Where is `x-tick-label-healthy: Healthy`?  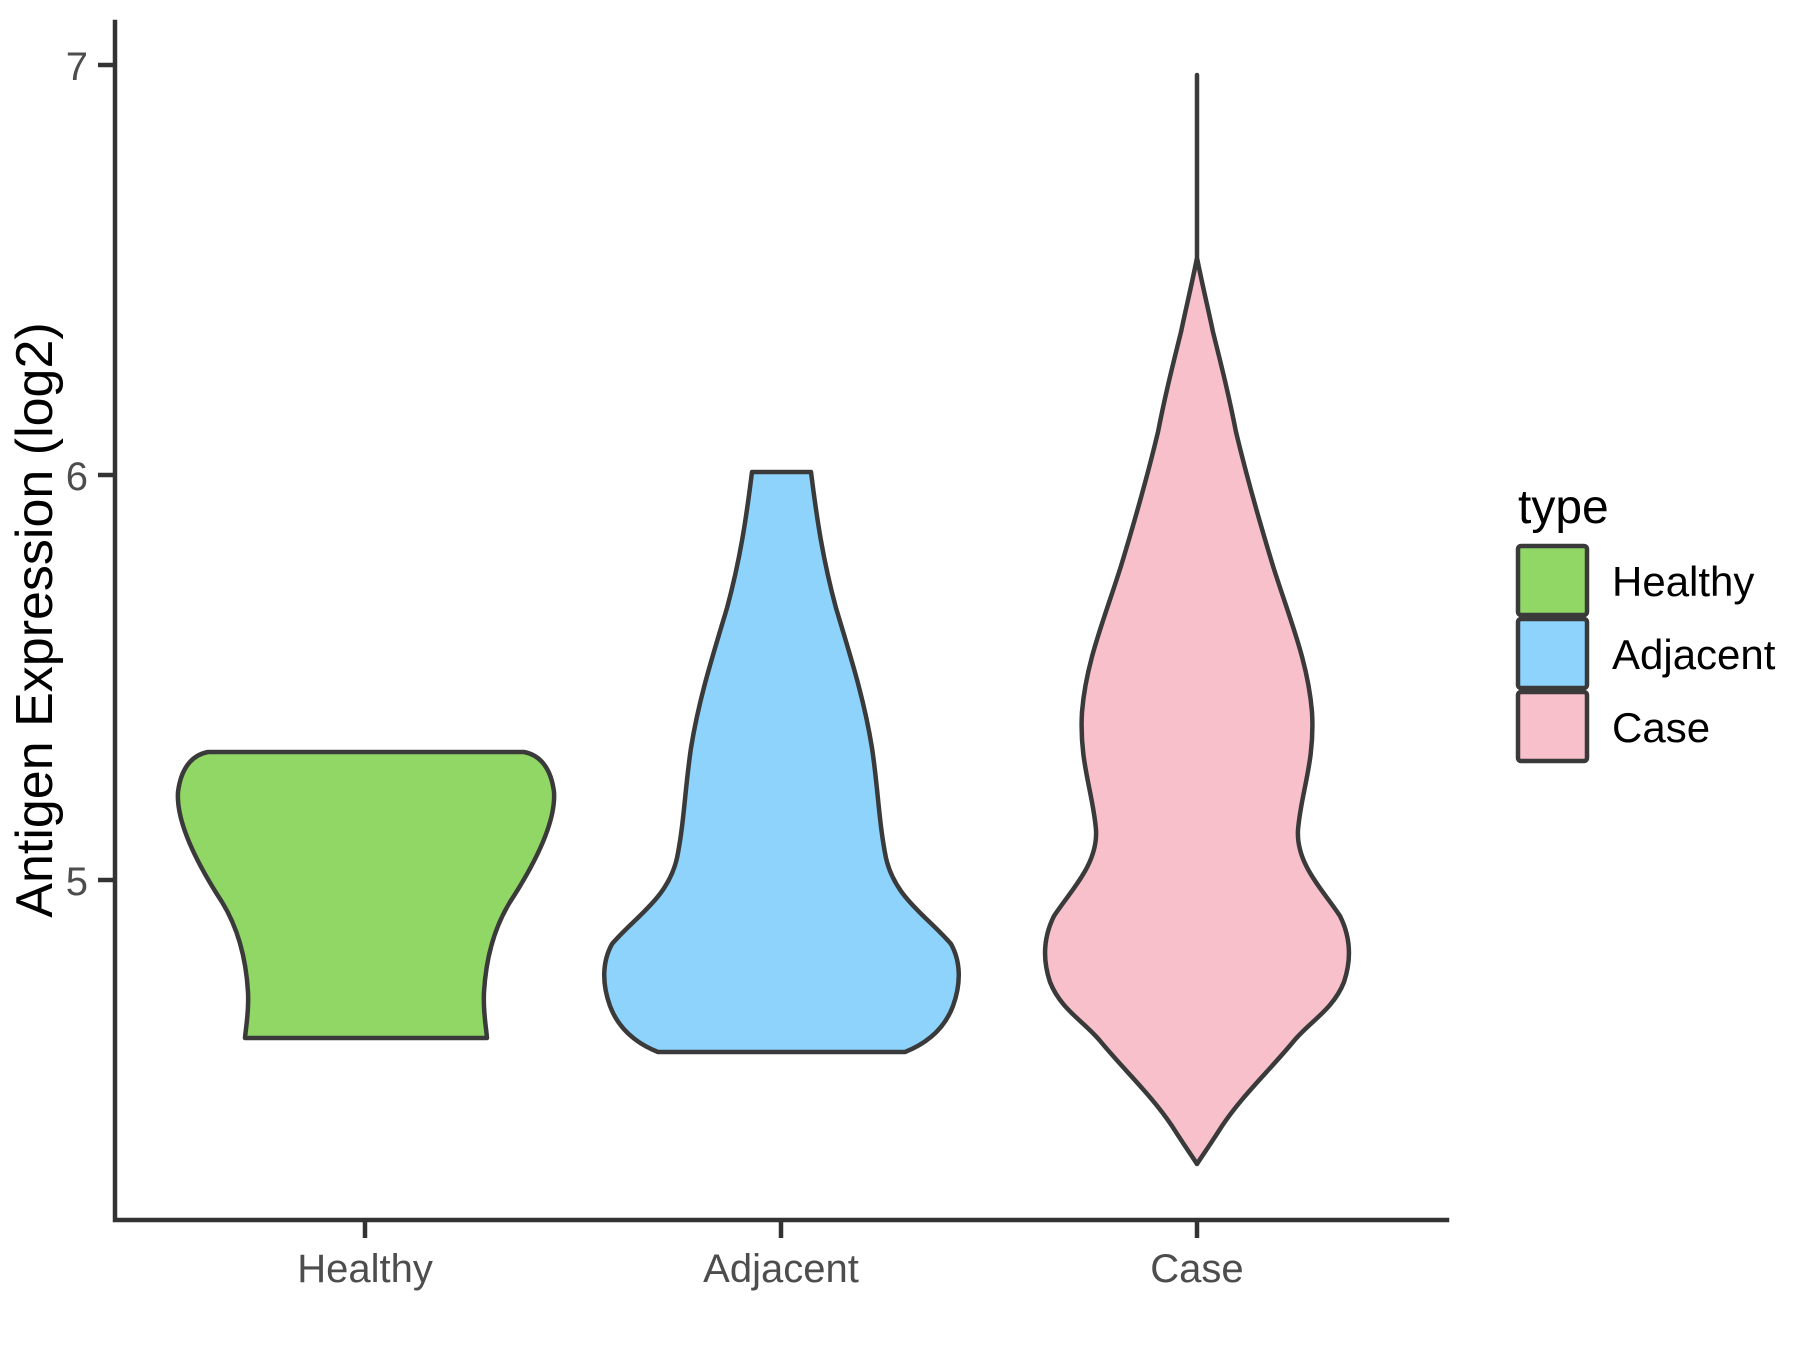 x-tick-label-healthy: Healthy is located at coordinates (365, 1269).